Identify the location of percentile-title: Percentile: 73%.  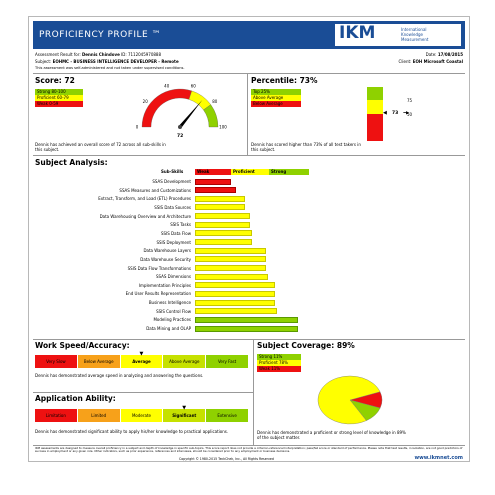
(284, 80).